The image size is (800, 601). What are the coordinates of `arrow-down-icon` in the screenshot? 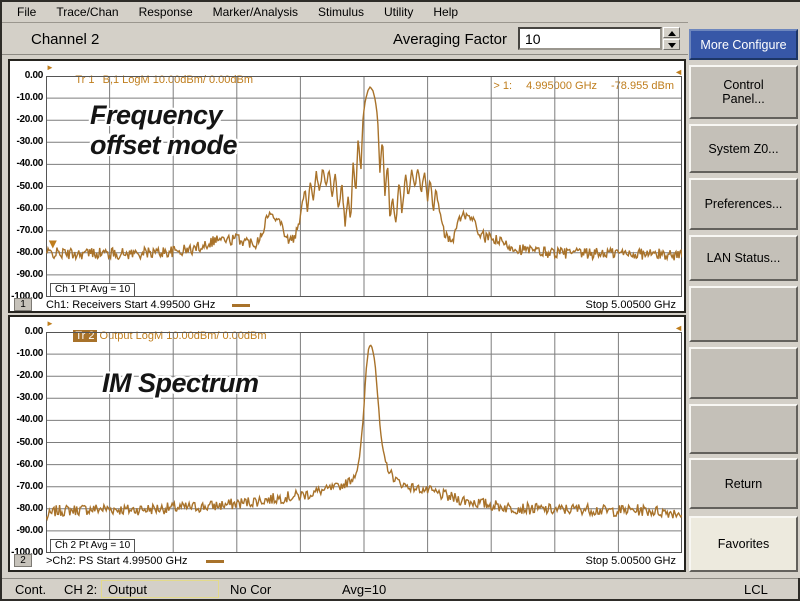 It's located at (672, 45).